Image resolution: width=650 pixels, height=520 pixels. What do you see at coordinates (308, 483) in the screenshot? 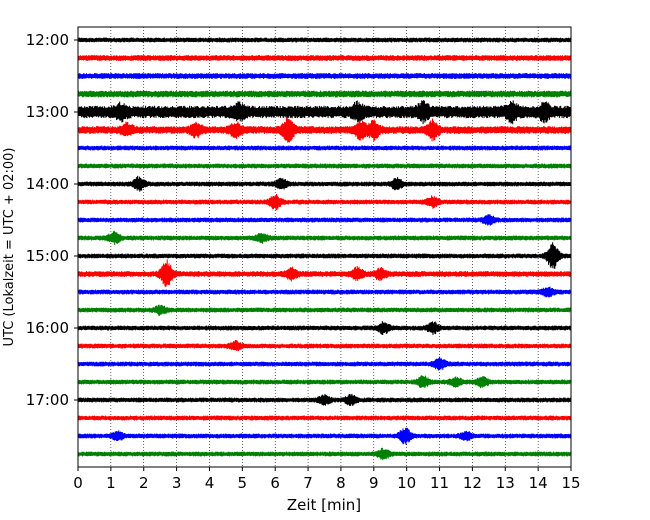
I see `x-tick-label: 7` at bounding box center [308, 483].